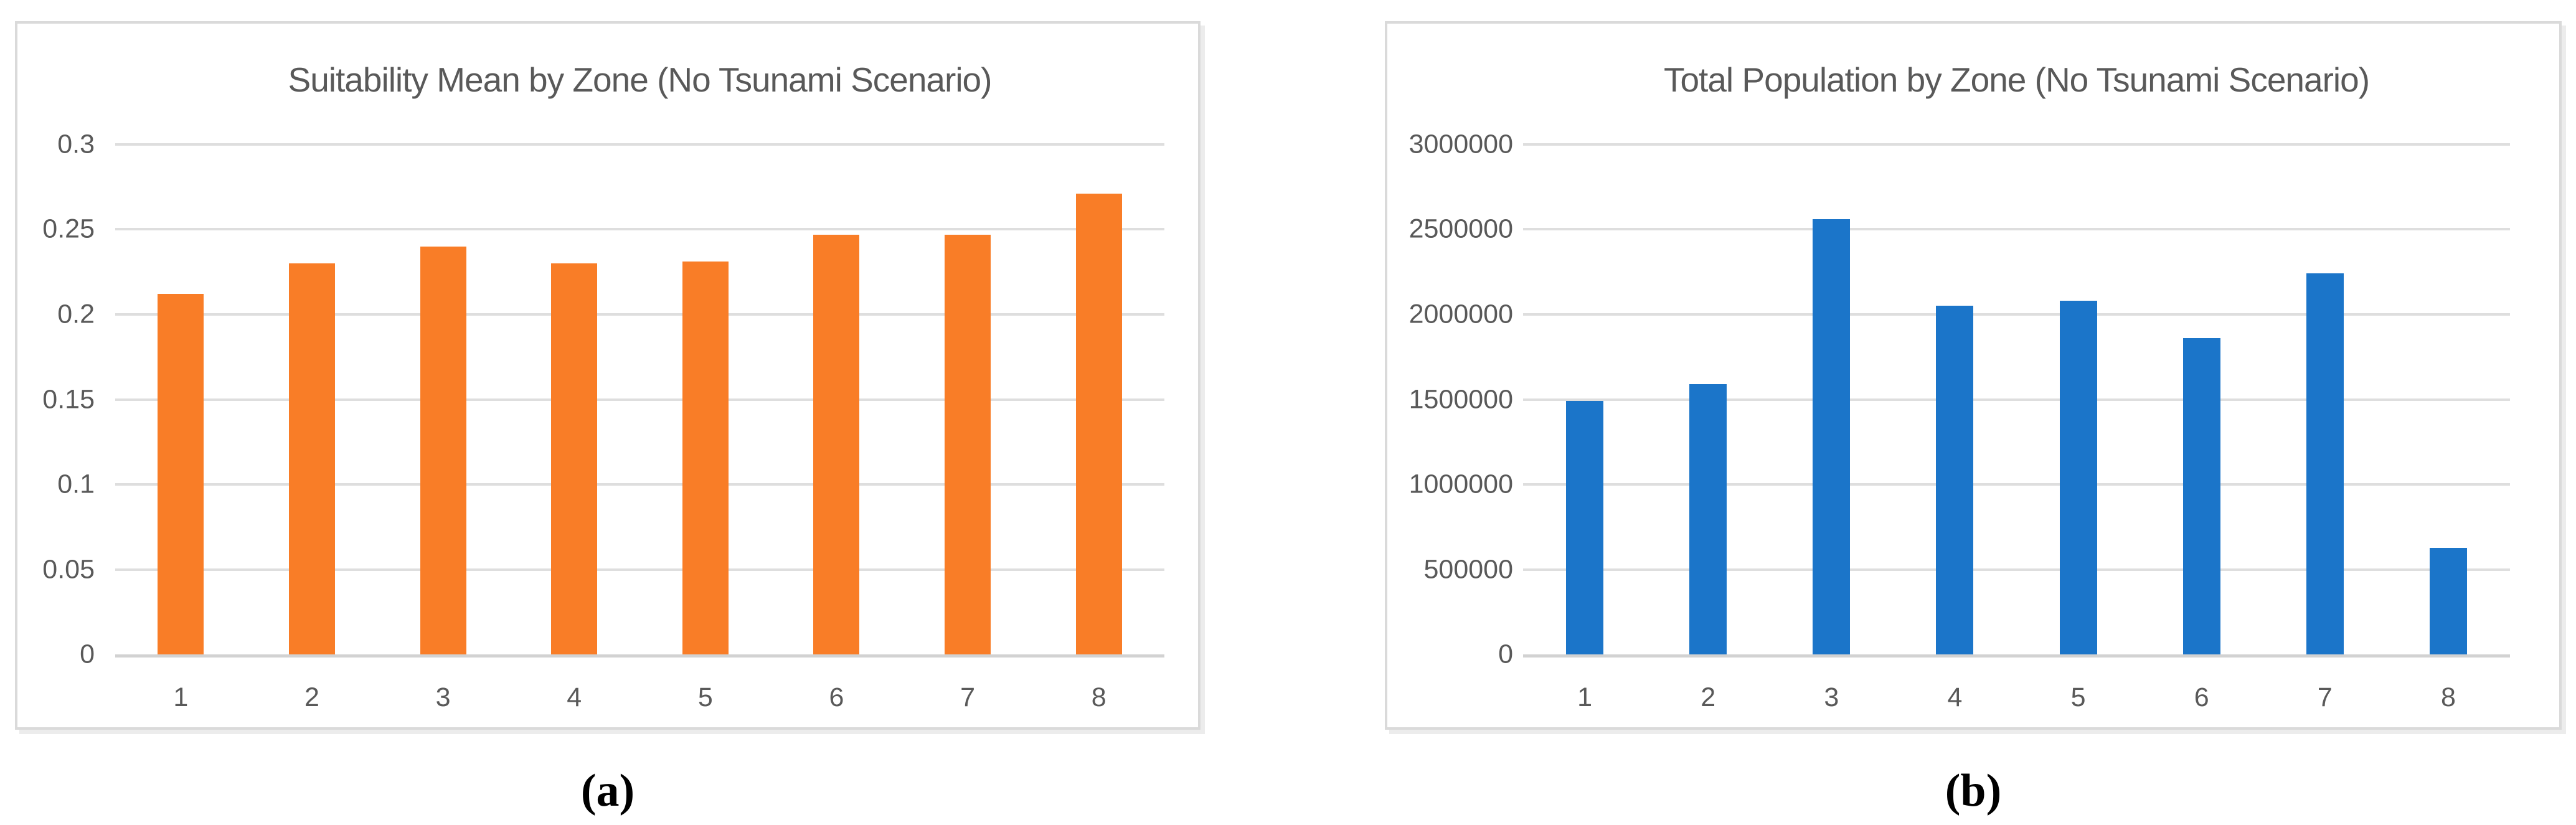 Image resolution: width=2576 pixels, height=825 pixels. I want to click on y-tick-label: 1500000, so click(1460, 399).